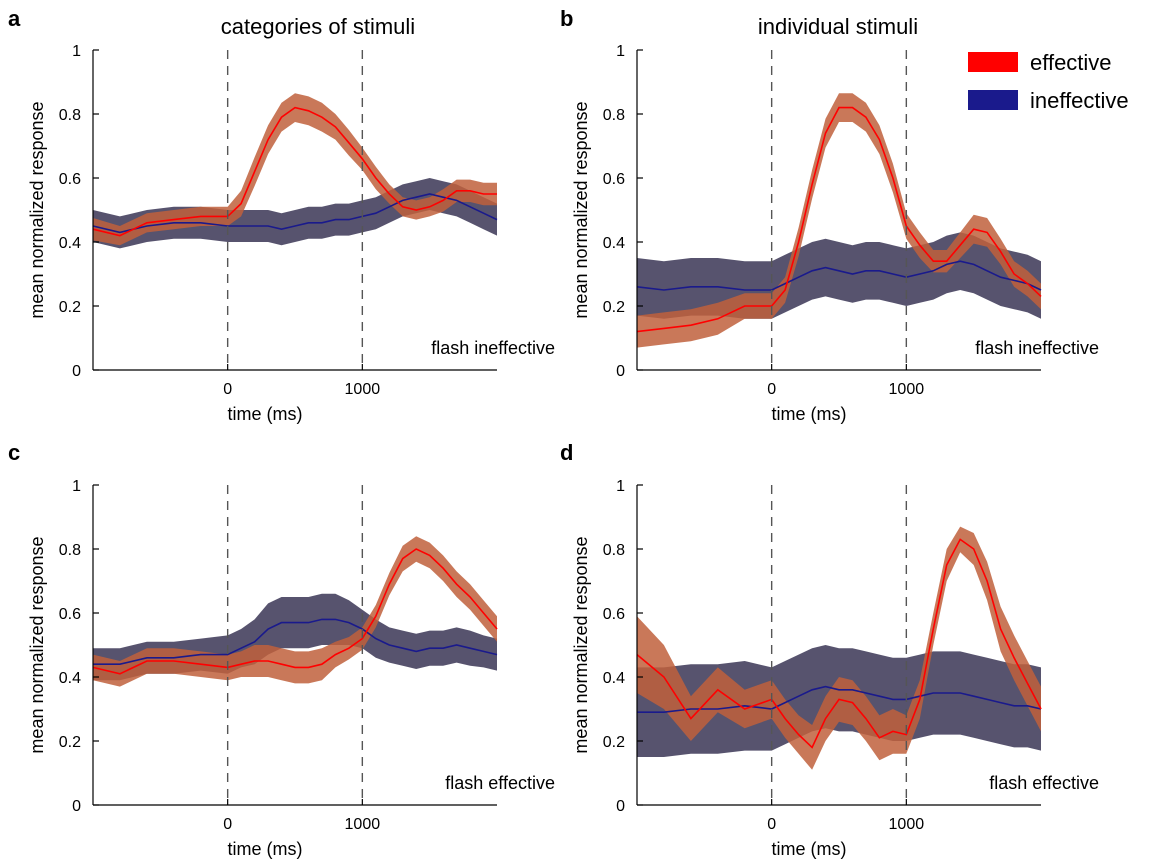  I want to click on band-ineffective, so click(839, 275).